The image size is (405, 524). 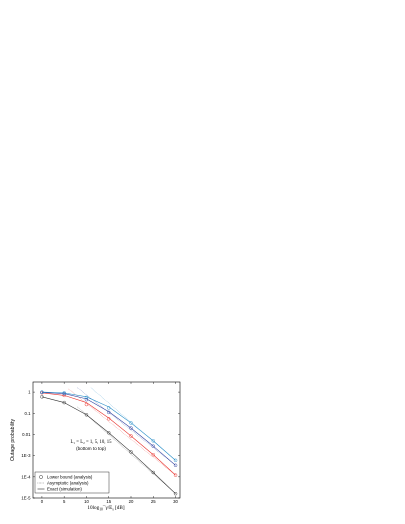 I want to click on x-tick-label: 10, so click(x=86, y=501).